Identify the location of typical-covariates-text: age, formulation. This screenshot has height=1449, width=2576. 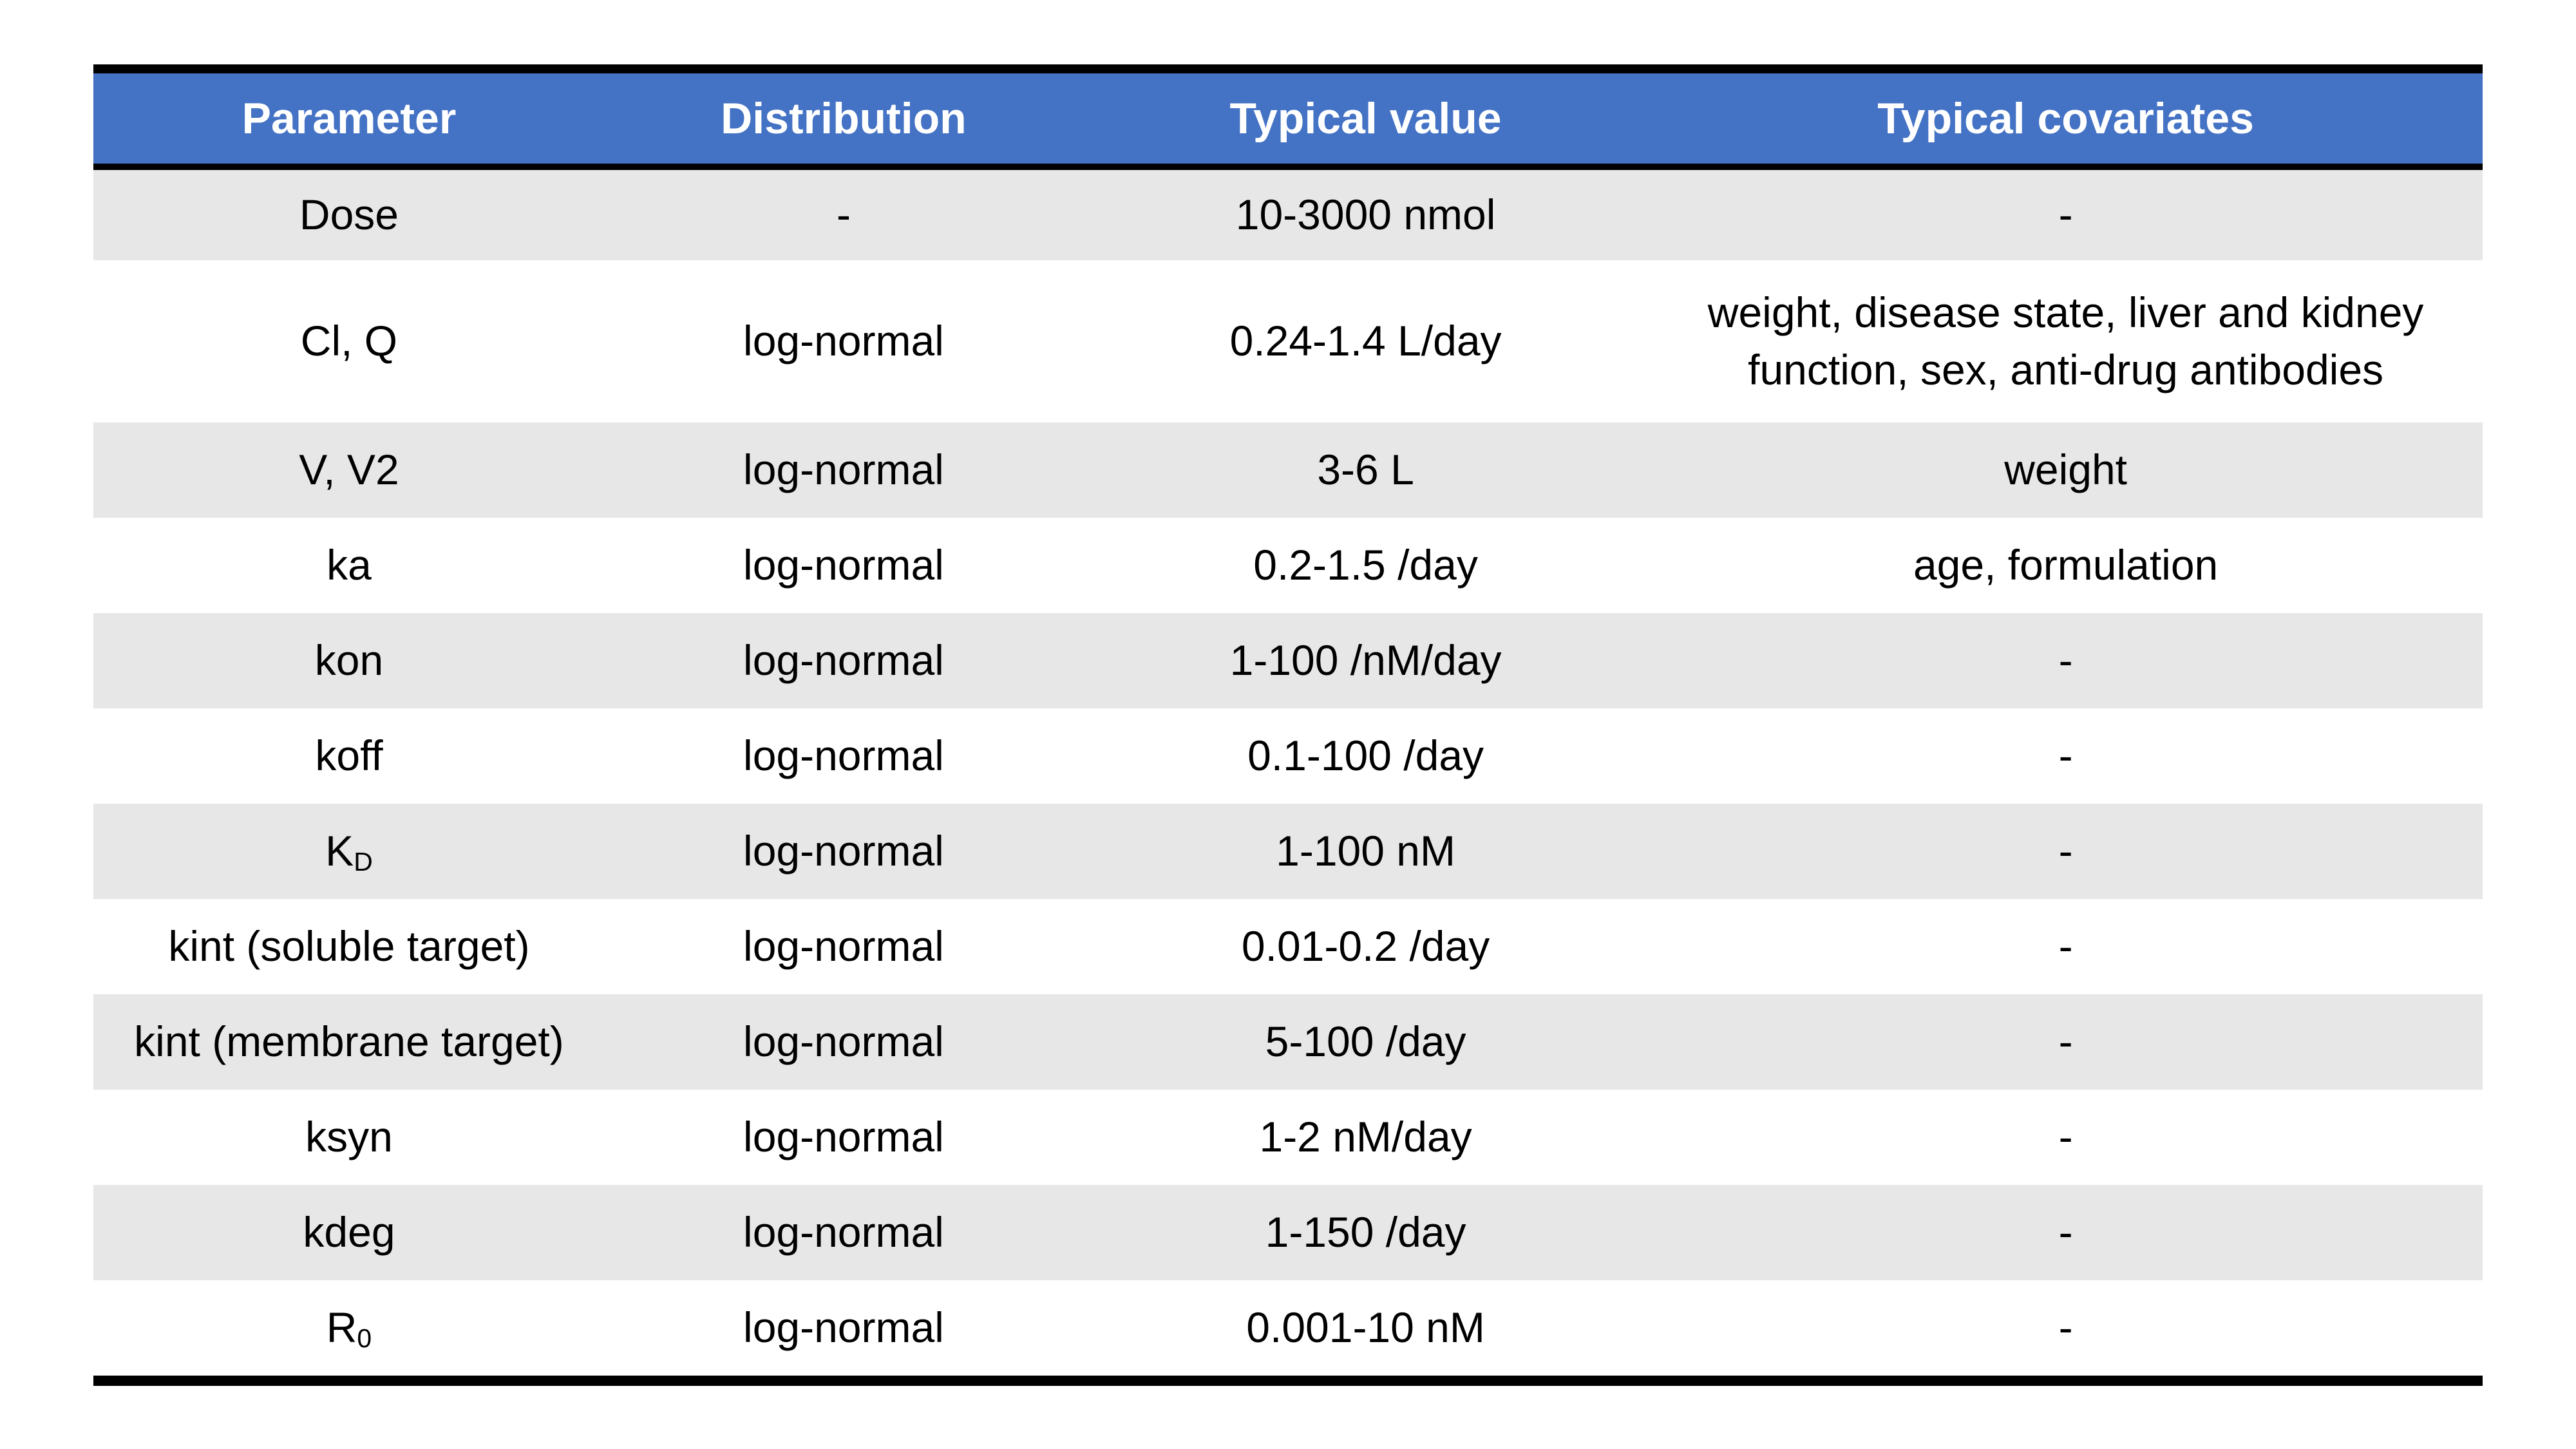
(2066, 565).